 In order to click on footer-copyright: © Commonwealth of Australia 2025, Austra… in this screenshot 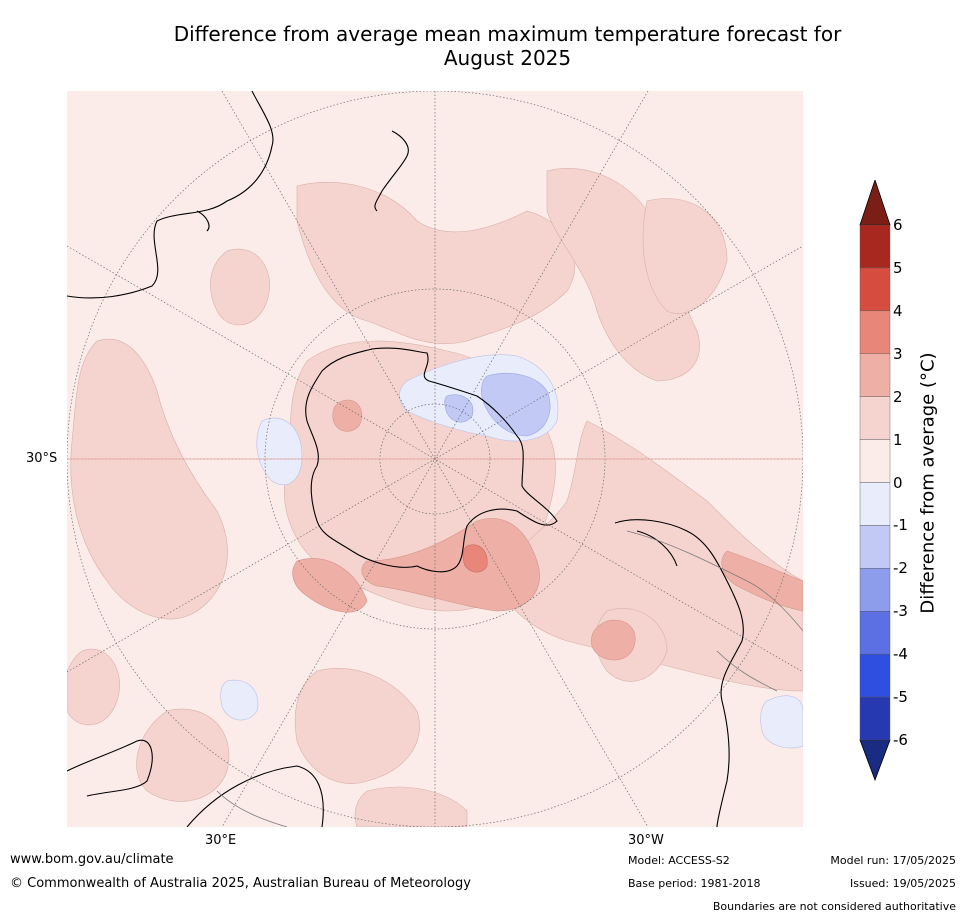, I will do `click(240, 883)`.